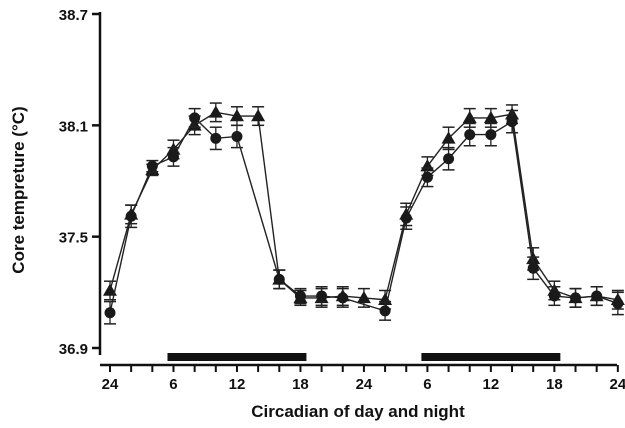 The height and width of the screenshot is (428, 625). What do you see at coordinates (364, 357) in the screenshot?
I see `dark-period-bars` at bounding box center [364, 357].